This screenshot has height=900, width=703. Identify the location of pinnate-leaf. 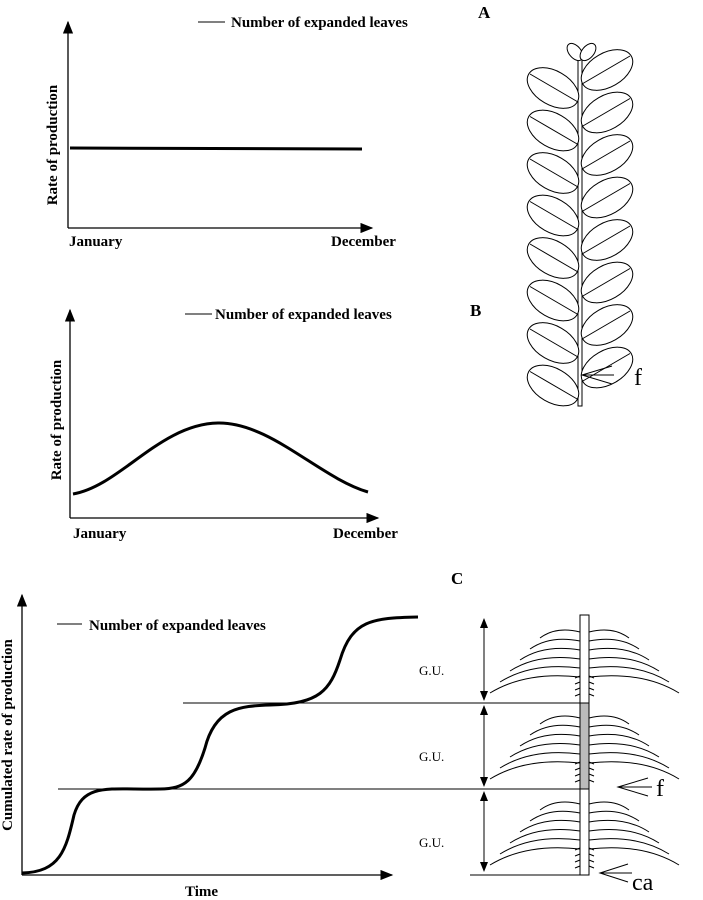
(580, 224).